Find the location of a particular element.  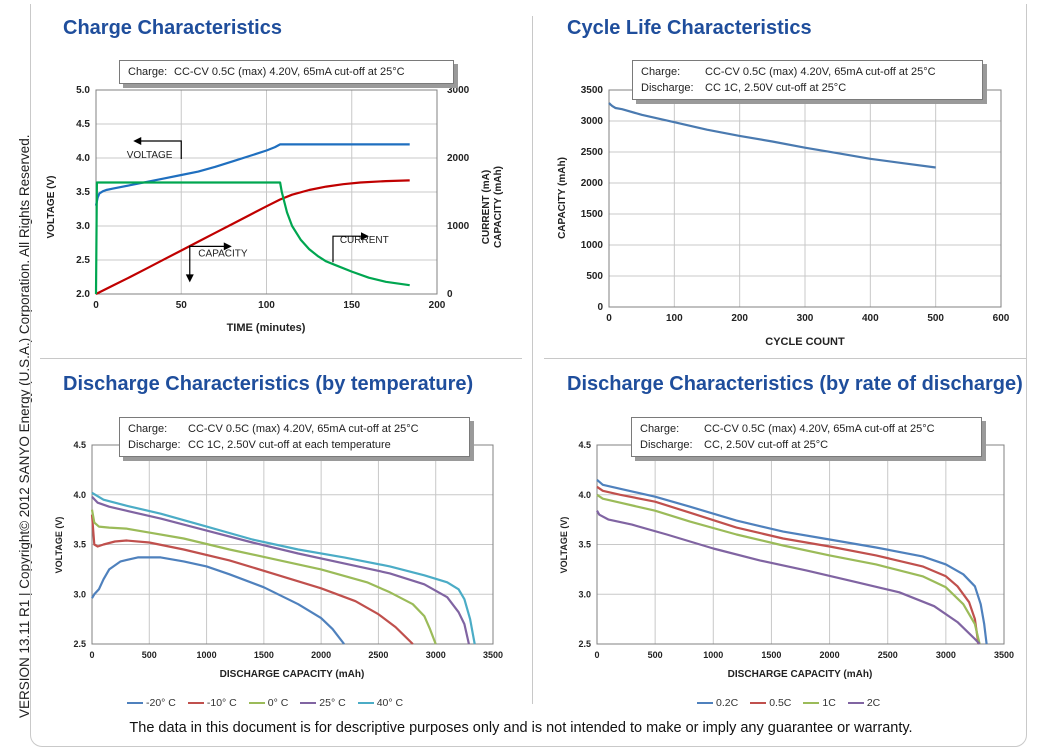

y-tick-label: 3.5 is located at coordinates (83, 192).